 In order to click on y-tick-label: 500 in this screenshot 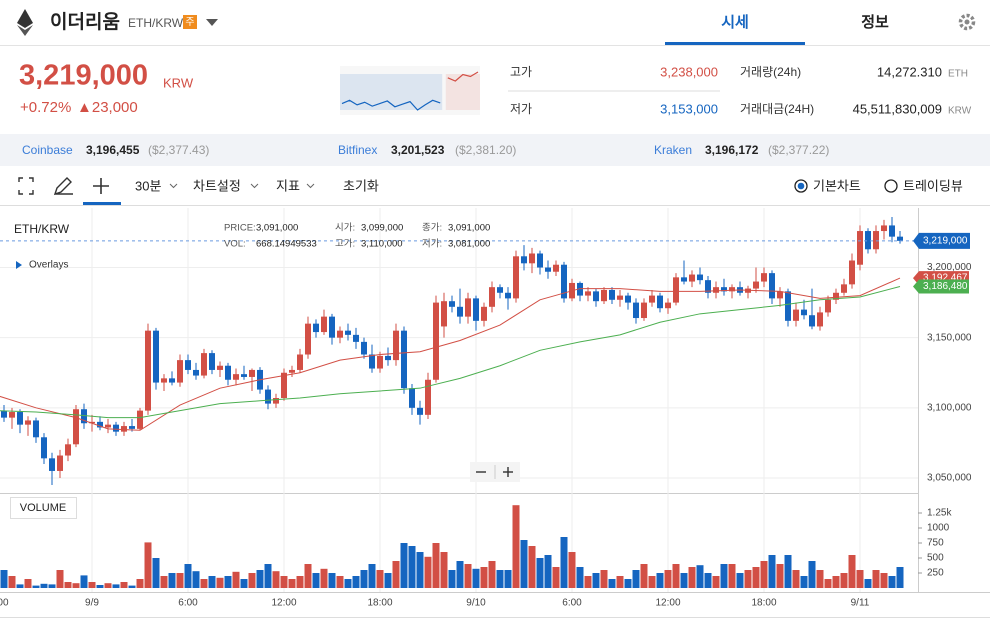, I will do `click(935, 558)`.